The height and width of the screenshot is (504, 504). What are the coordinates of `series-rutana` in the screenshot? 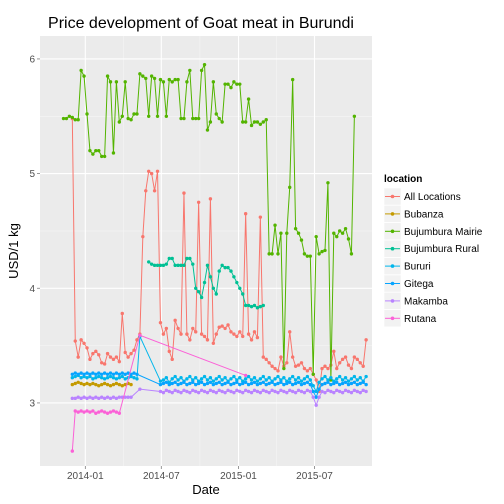 It's located at (159, 393).